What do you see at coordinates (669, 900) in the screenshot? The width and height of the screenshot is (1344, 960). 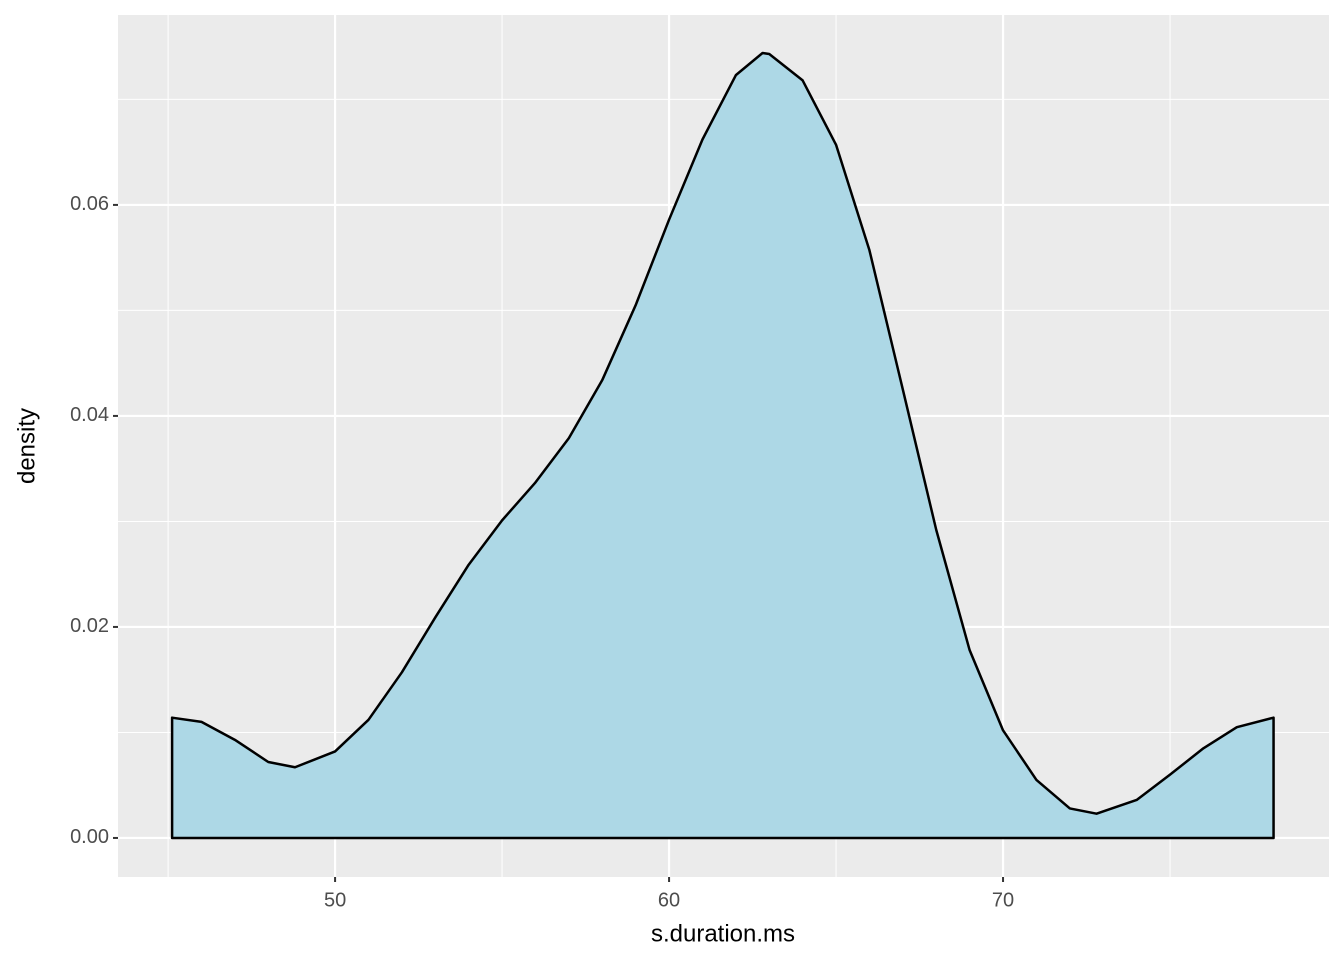 I see `x-tick-label: 60` at bounding box center [669, 900].